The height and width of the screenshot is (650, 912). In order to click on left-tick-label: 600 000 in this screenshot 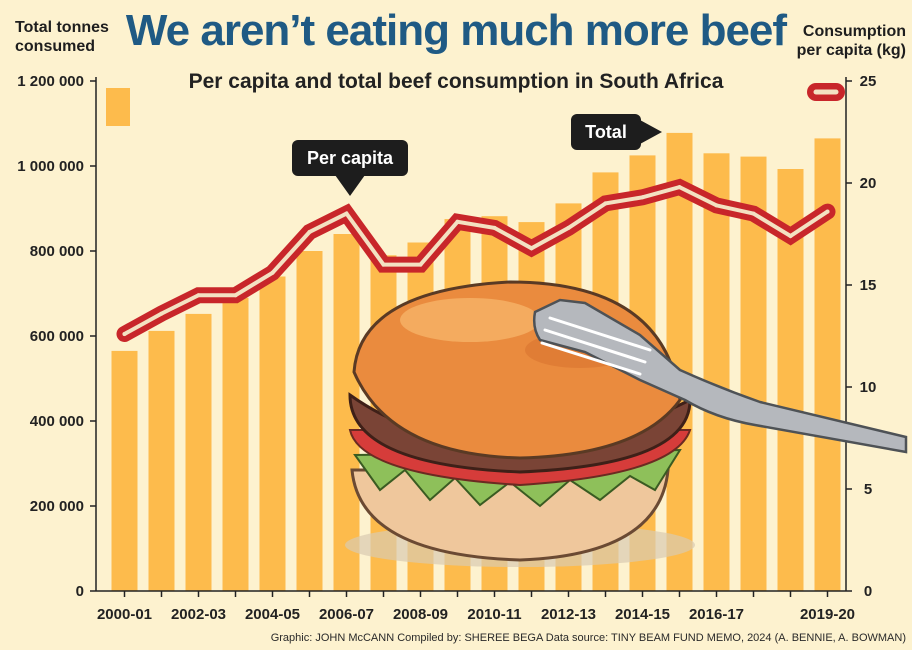, I will do `click(57, 336)`.